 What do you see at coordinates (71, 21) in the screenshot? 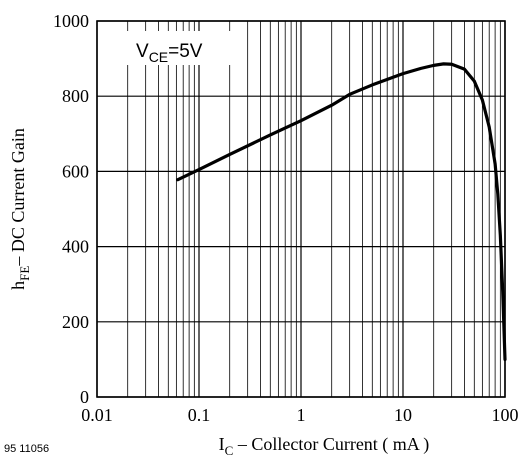
I see `y-tick-label: 1000` at bounding box center [71, 21].